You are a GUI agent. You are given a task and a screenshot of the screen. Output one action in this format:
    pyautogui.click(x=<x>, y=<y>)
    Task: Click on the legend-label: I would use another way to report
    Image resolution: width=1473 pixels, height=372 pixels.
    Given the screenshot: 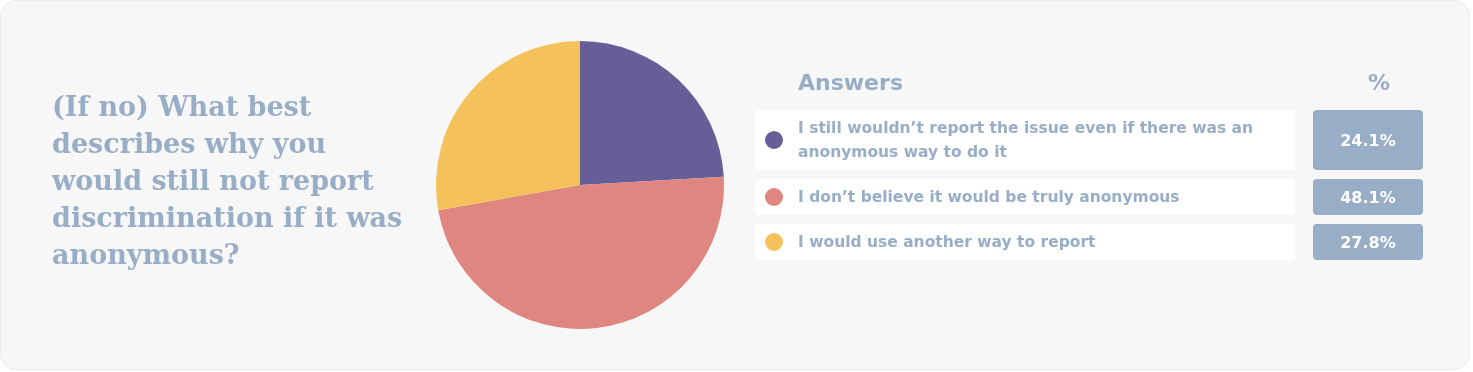 What is the action you would take?
    pyautogui.click(x=947, y=242)
    